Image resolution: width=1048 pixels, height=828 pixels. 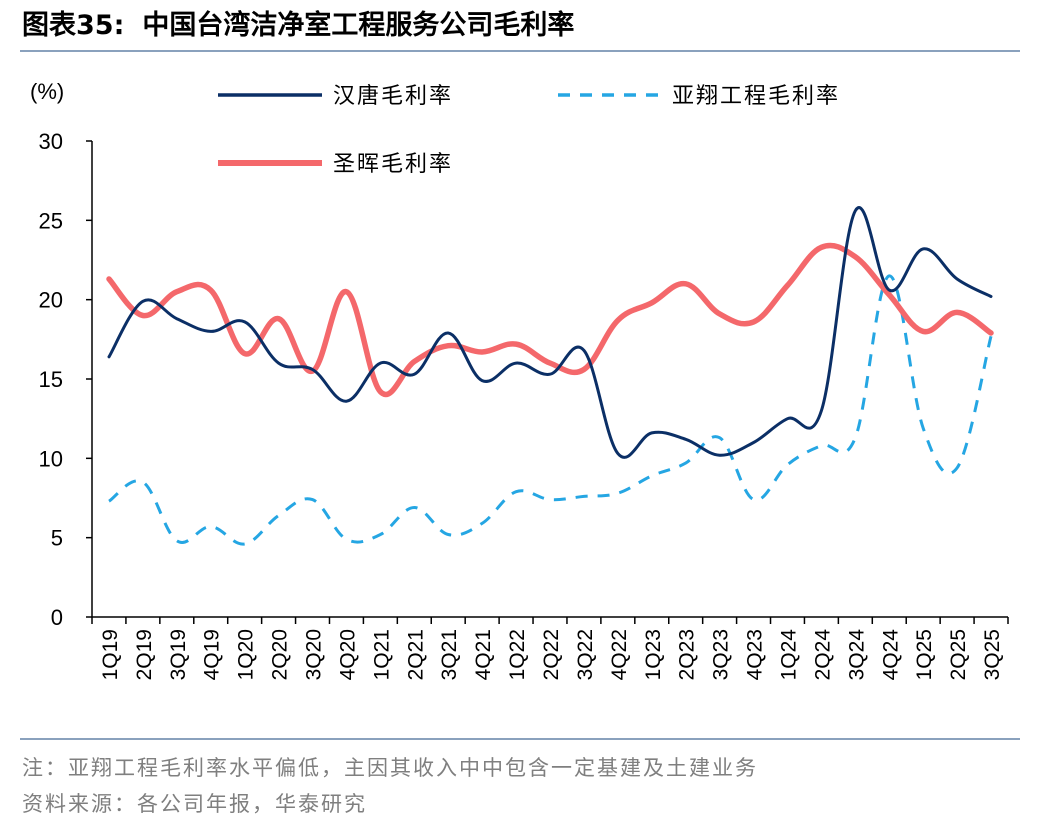 What do you see at coordinates (347, 654) in the screenshot?
I see `x-tick-label: 4Q20` at bounding box center [347, 654].